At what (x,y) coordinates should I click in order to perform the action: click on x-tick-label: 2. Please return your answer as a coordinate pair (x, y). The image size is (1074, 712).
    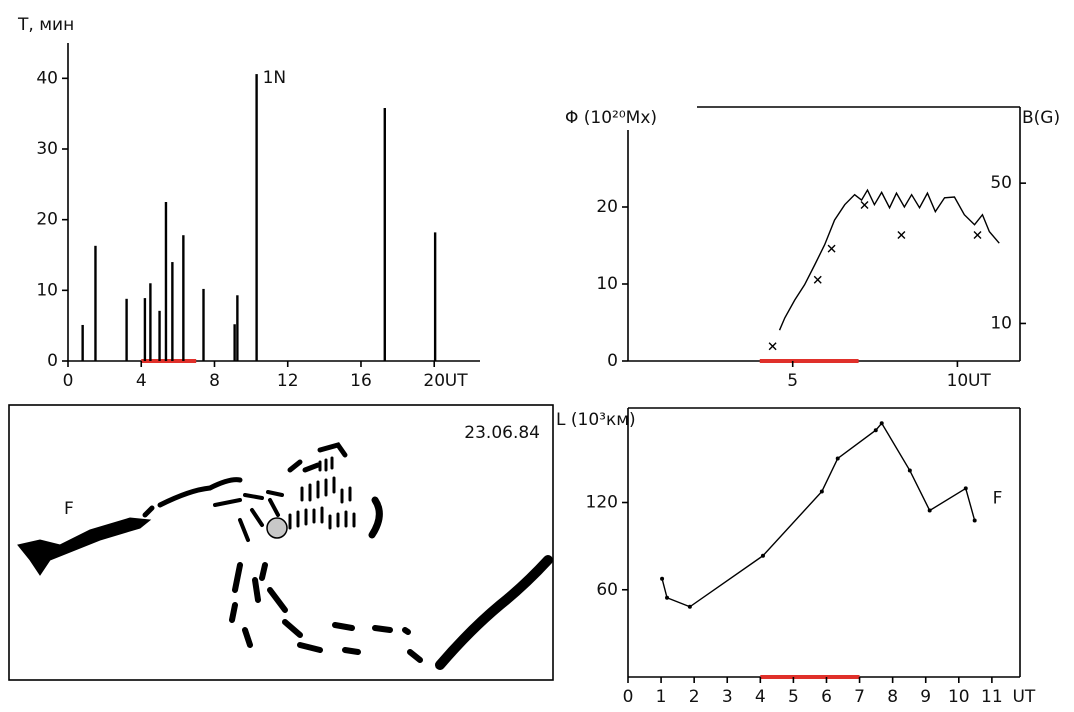
    Looking at the image, I should click on (694, 697).